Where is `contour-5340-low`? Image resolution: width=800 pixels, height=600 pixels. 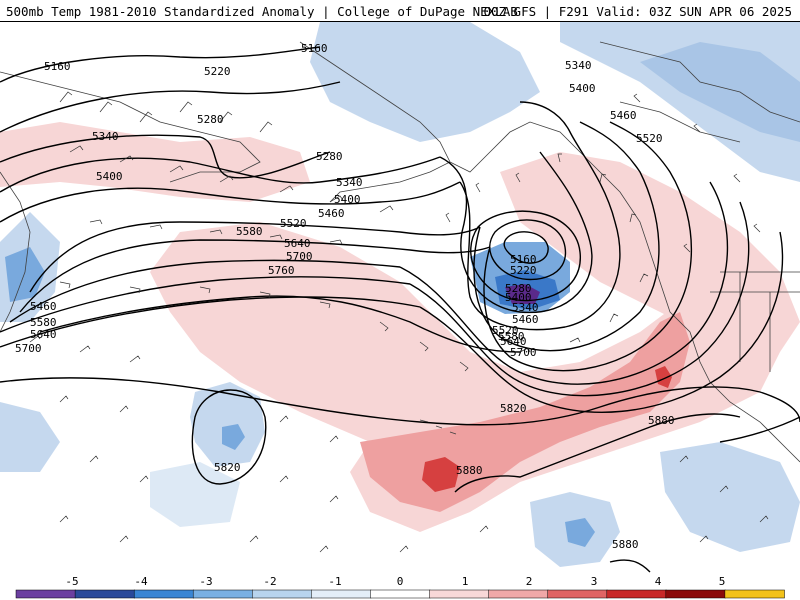 contour-5340-low is located at coordinates (516, 232).